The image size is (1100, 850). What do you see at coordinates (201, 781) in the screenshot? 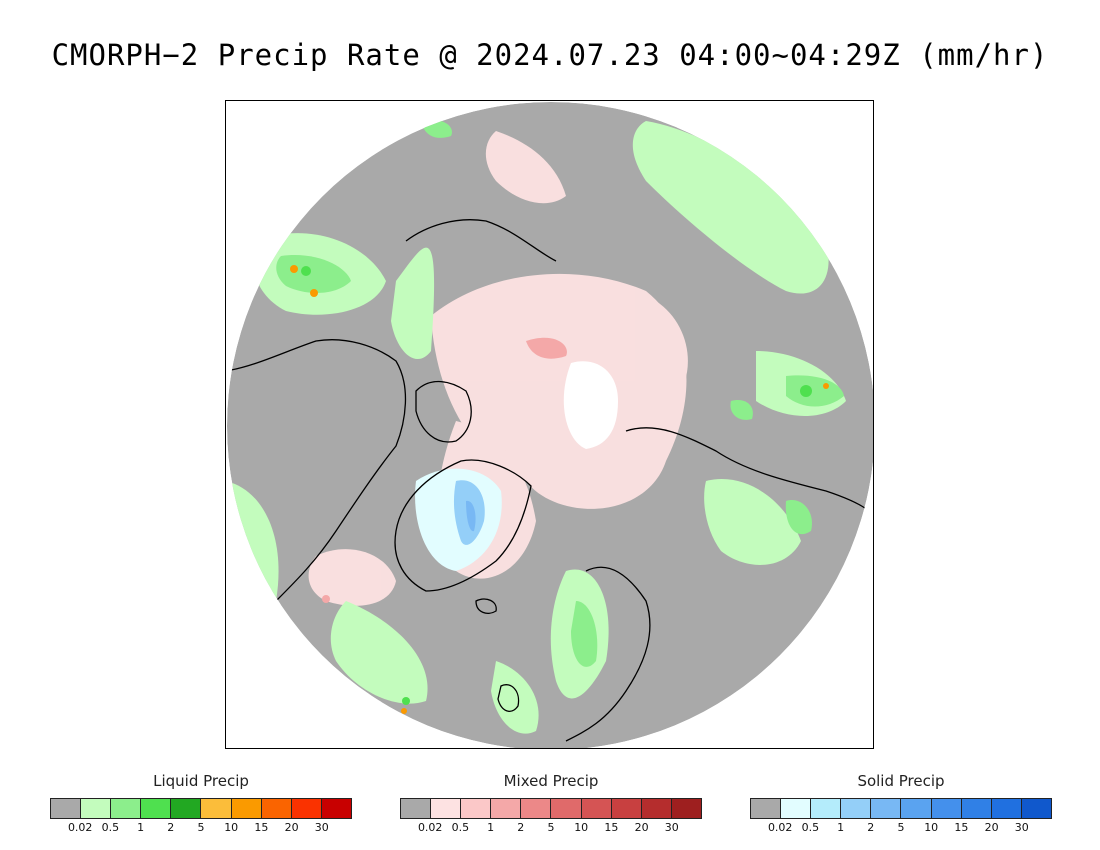
I see `legend-title: Liquid Precip` at bounding box center [201, 781].